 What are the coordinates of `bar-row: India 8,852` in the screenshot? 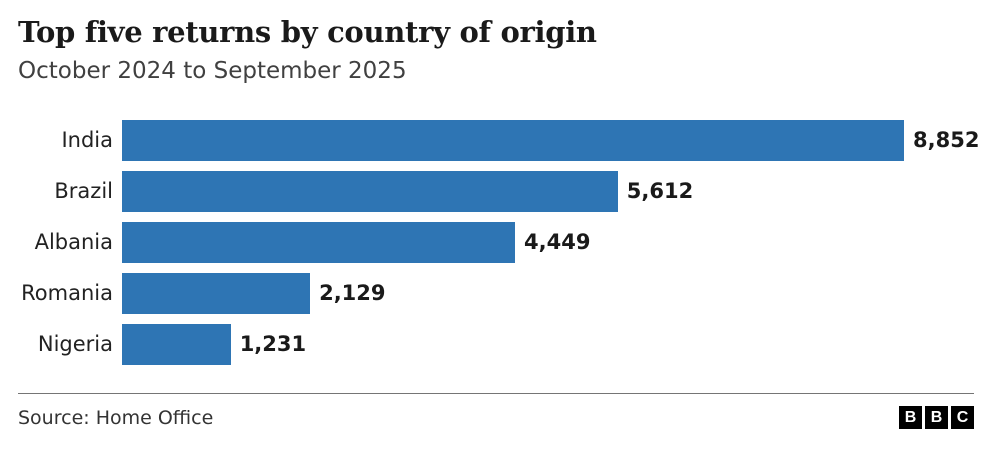 It's located at (498, 140).